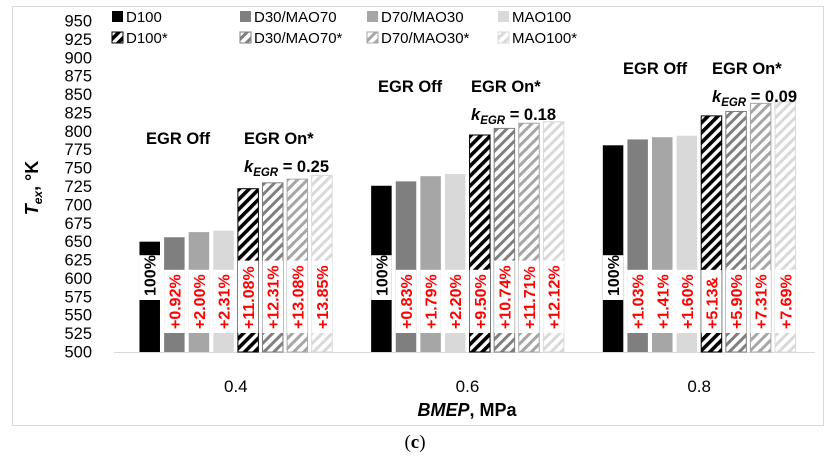  I want to click on k-egr-label: kEGR = 0.09, so click(754, 98).